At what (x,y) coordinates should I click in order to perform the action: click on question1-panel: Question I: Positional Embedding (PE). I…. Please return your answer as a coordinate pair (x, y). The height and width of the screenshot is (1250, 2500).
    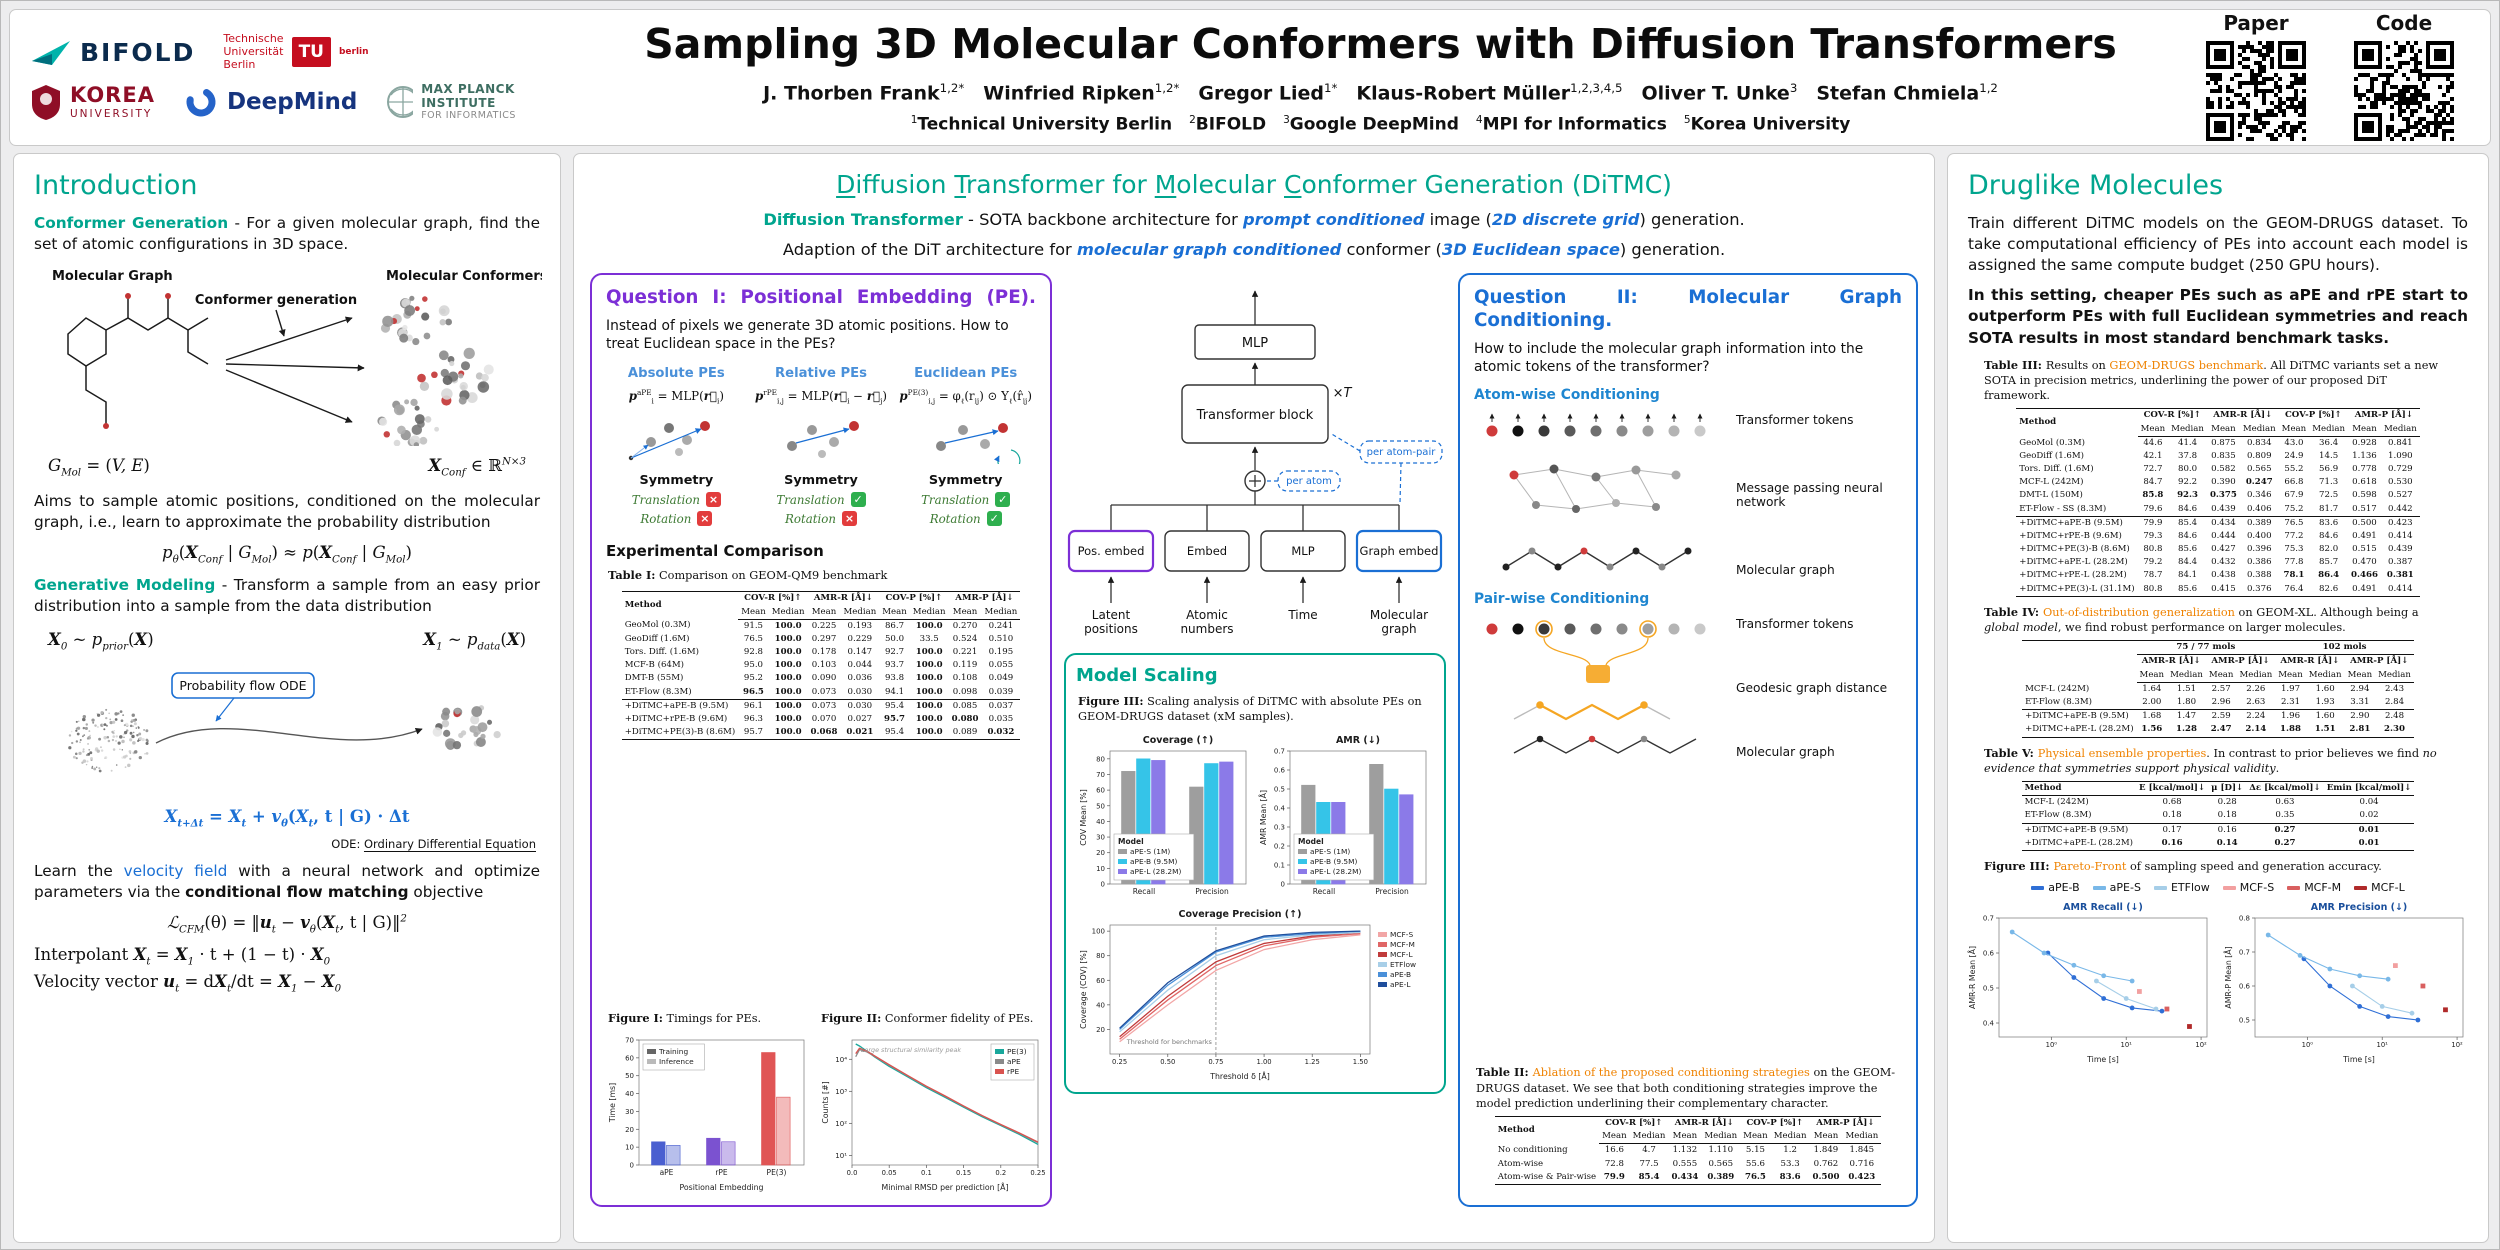
    Looking at the image, I should click on (821, 740).